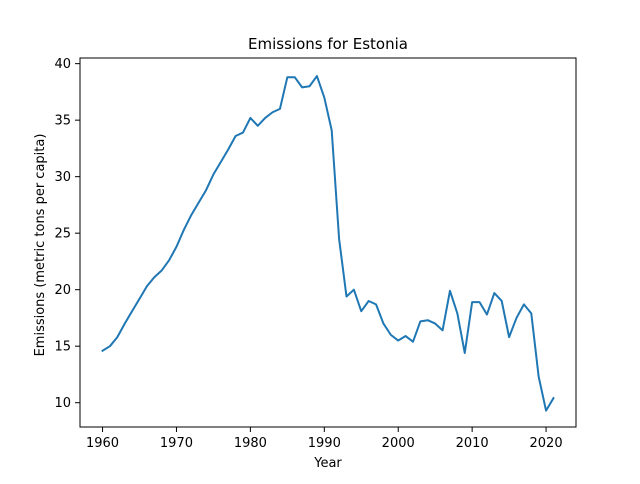  What do you see at coordinates (398, 443) in the screenshot?
I see `x-tick-label: 2000` at bounding box center [398, 443].